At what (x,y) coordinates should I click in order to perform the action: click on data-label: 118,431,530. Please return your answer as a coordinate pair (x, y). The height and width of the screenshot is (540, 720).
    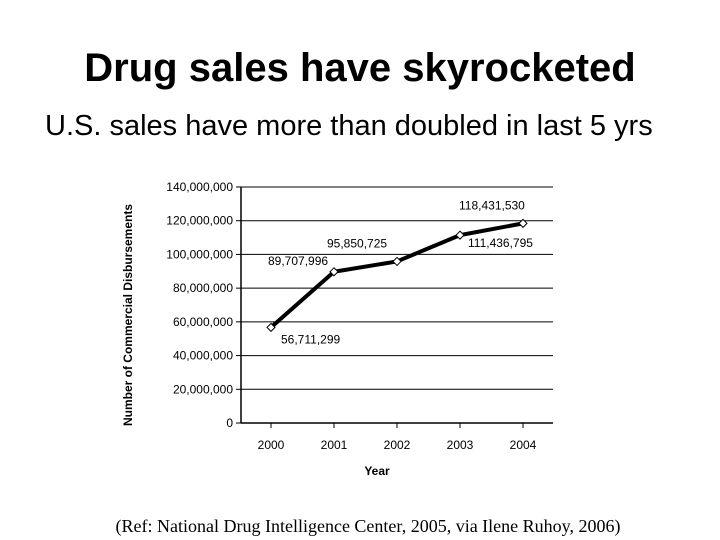
    Looking at the image, I should click on (492, 205).